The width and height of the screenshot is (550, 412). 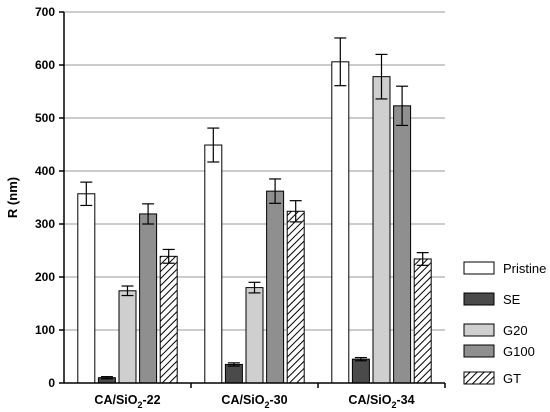 What do you see at coordinates (45, 118) in the screenshot?
I see `y-tick-label: 500` at bounding box center [45, 118].